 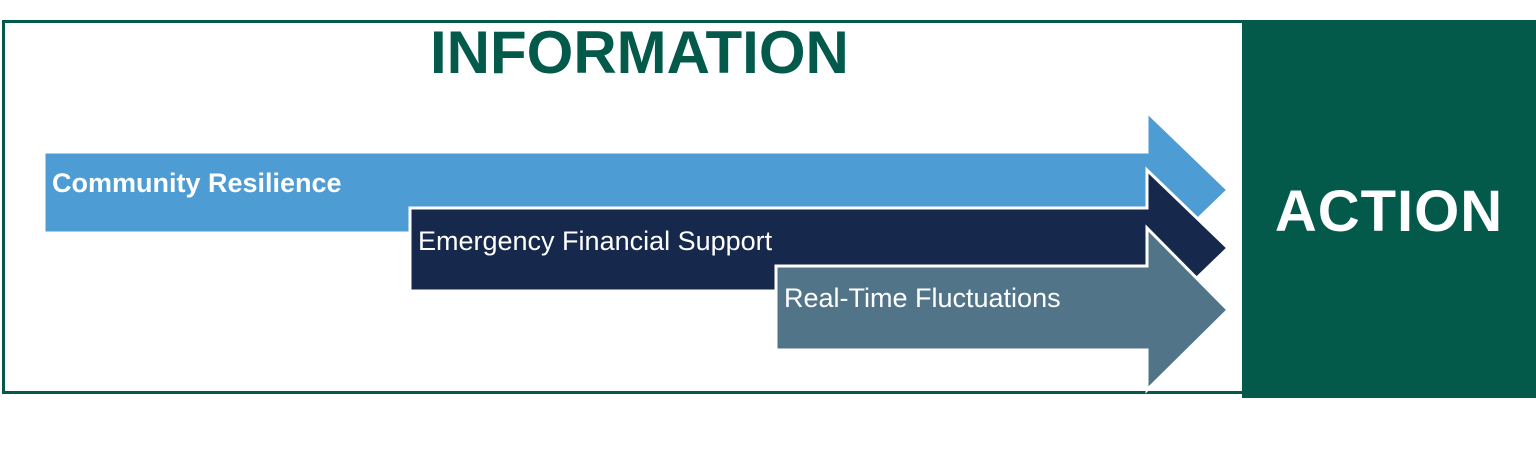 I want to click on action-label: ACTION, so click(x=1389, y=211).